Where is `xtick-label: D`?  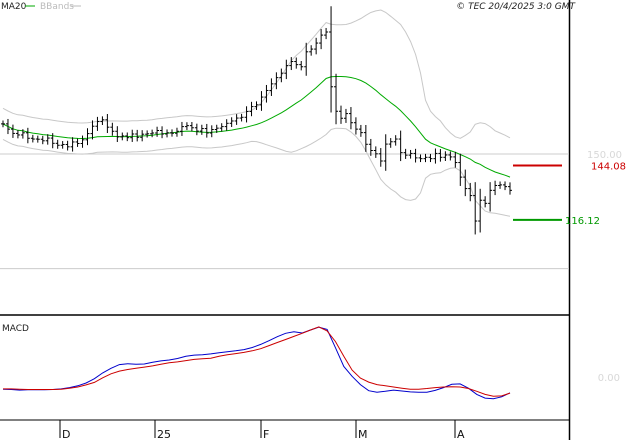 xtick-label: D is located at coordinates (66, 434).